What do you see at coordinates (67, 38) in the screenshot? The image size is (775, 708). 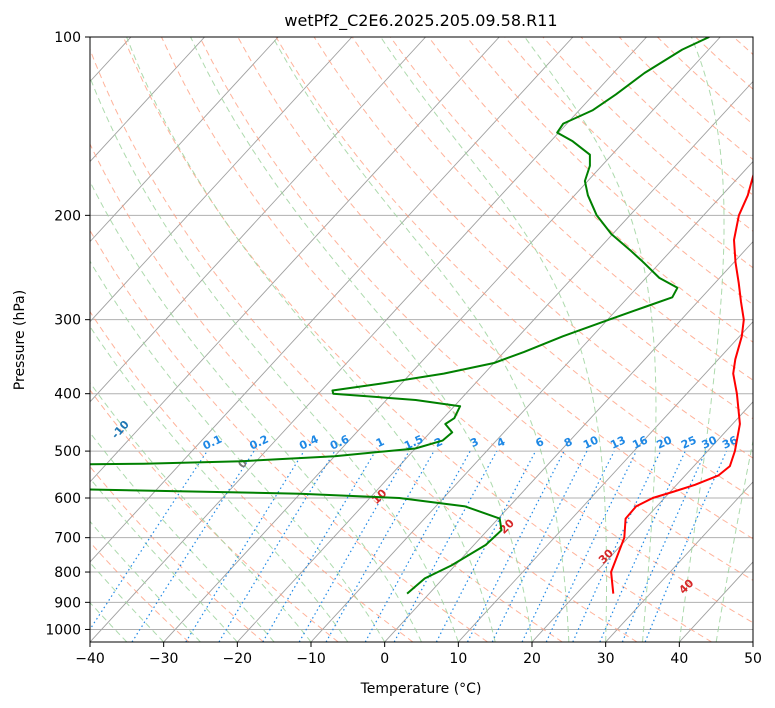 I see `y-tick-label: 100` at bounding box center [67, 38].